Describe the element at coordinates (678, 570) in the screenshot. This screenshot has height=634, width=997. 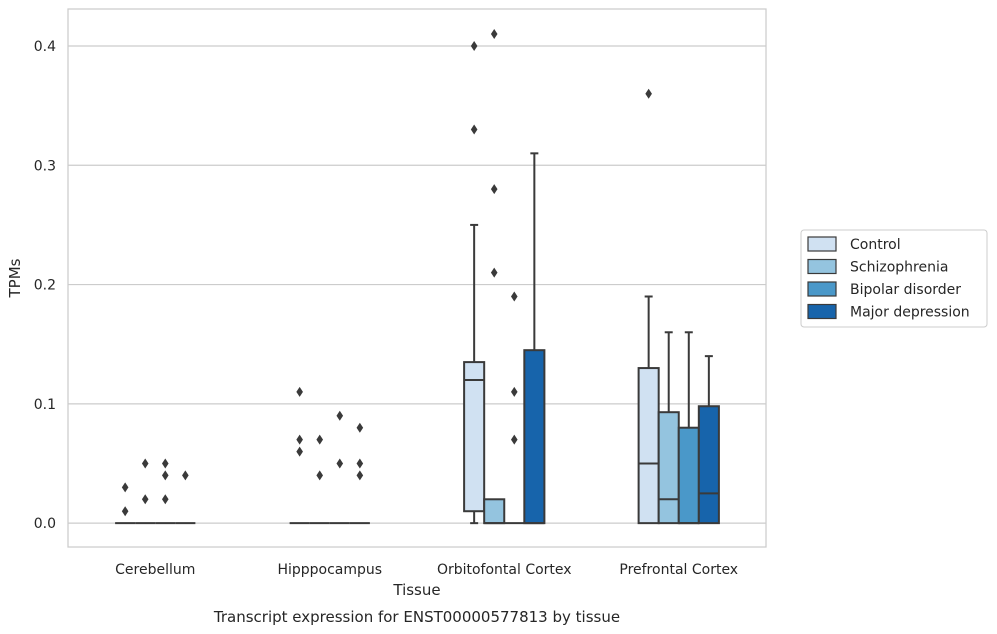
I see `x-tick-label: Prefrontal Cortex` at that location.